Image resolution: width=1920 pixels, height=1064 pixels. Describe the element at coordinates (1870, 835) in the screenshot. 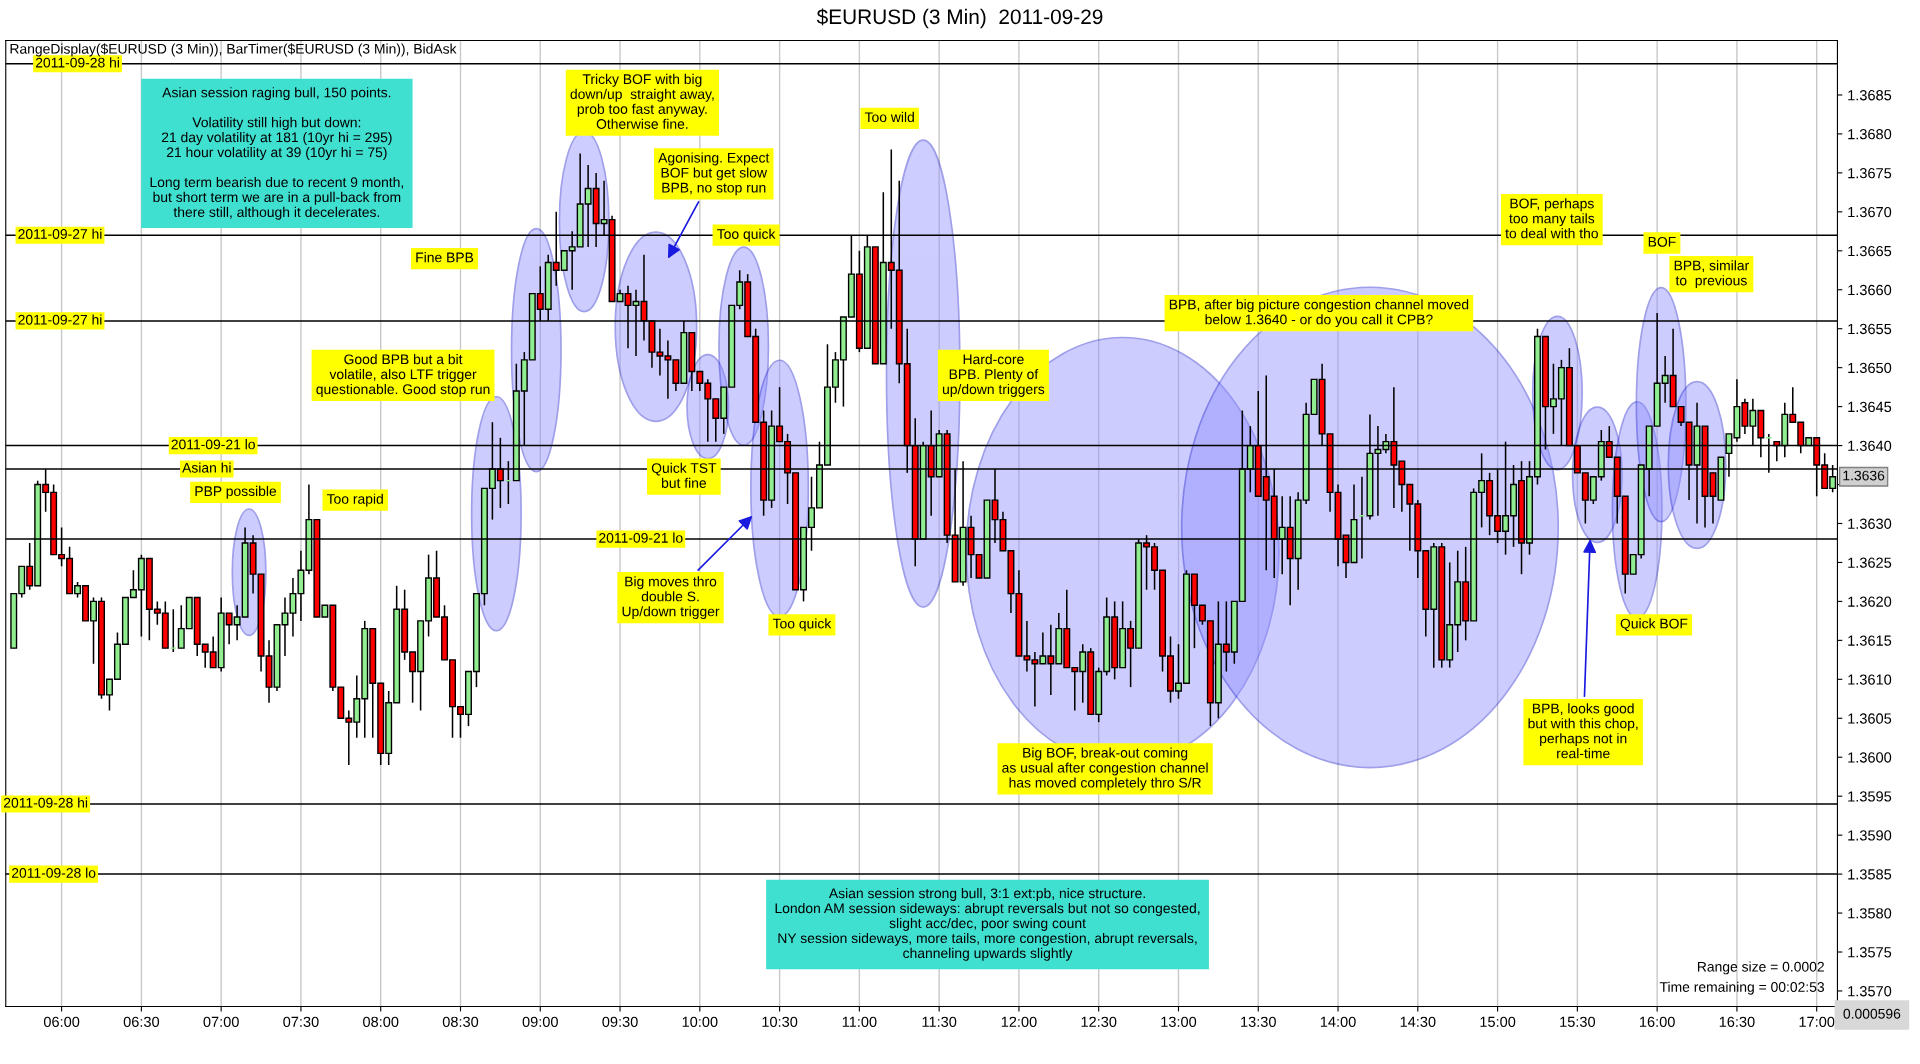

I see `y-tick-label: 1.3590` at that location.